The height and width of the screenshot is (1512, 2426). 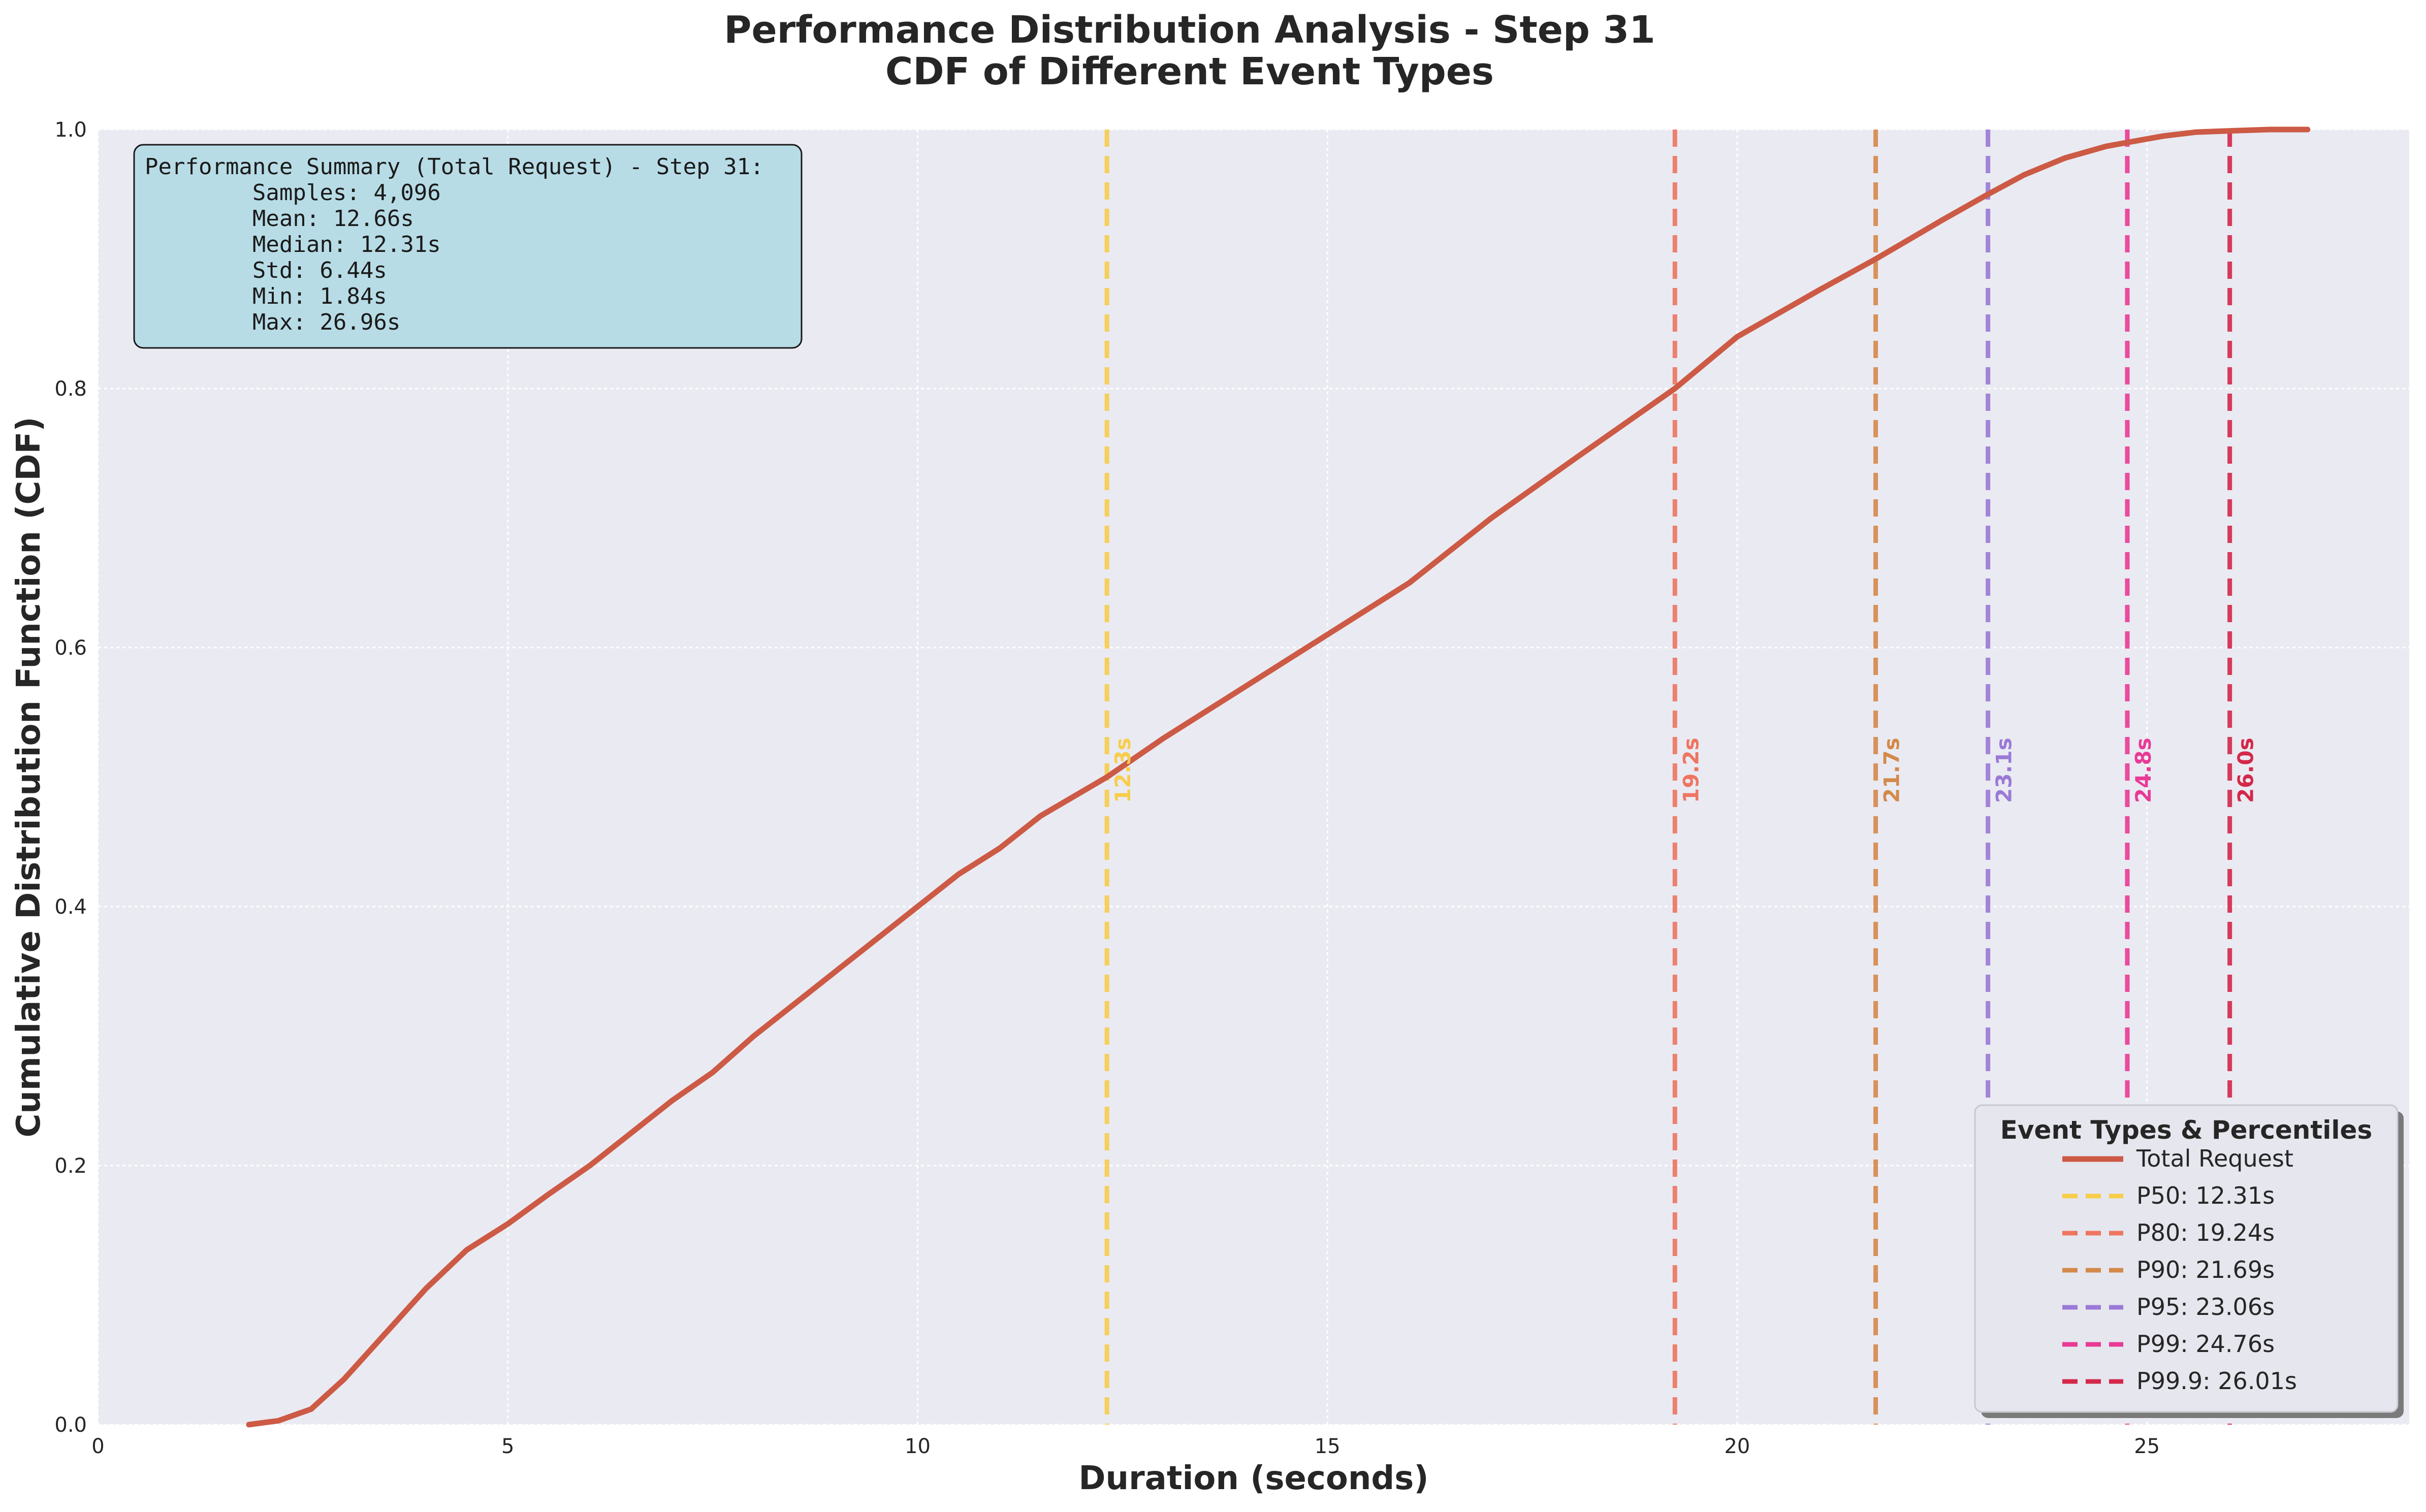 I want to click on x-tick-label: 20, so click(x=1737, y=1446).